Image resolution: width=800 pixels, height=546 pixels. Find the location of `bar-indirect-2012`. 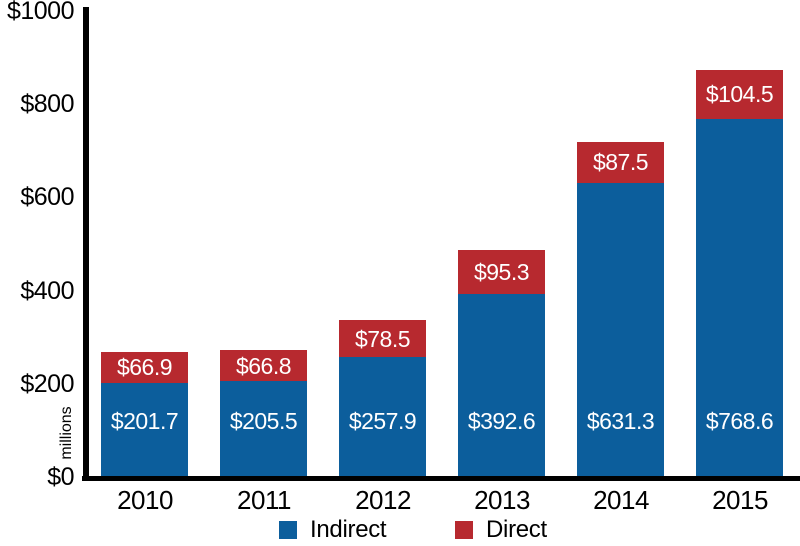

bar-indirect-2012 is located at coordinates (382, 416).